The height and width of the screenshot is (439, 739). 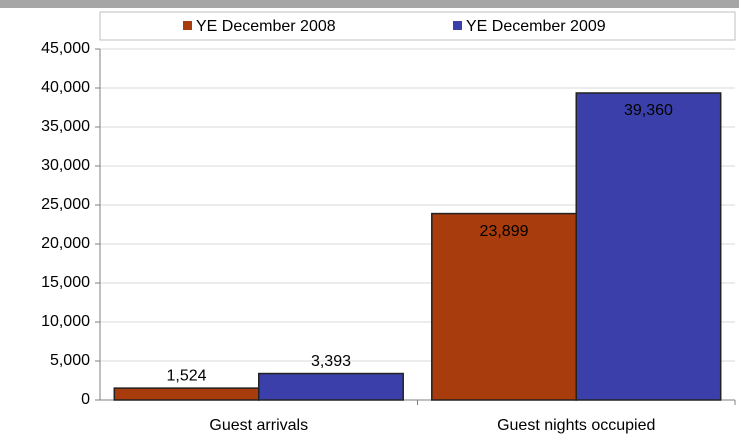 What do you see at coordinates (186, 375) in the screenshot?
I see `data-label: 1,524` at bounding box center [186, 375].